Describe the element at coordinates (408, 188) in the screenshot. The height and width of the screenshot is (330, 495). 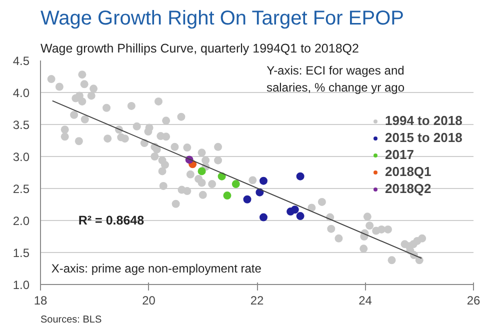
I see `legend-label: 2018Q2` at that location.